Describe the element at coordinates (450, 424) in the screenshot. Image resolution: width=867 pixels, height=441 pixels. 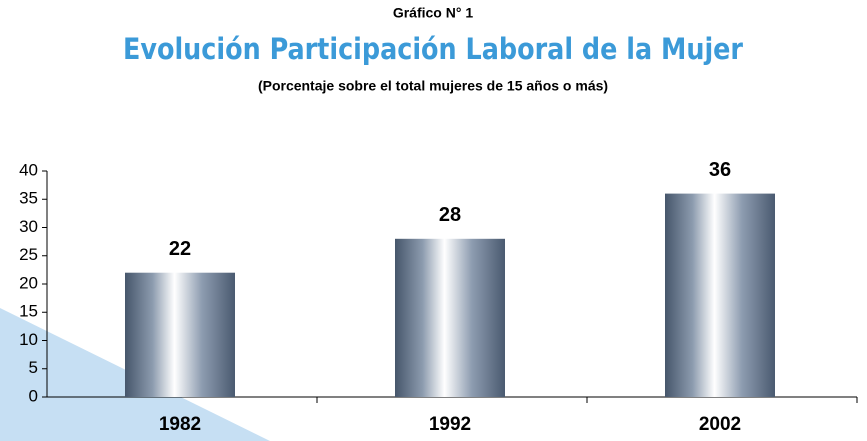
I see `x-tick-label: 1992` at that location.